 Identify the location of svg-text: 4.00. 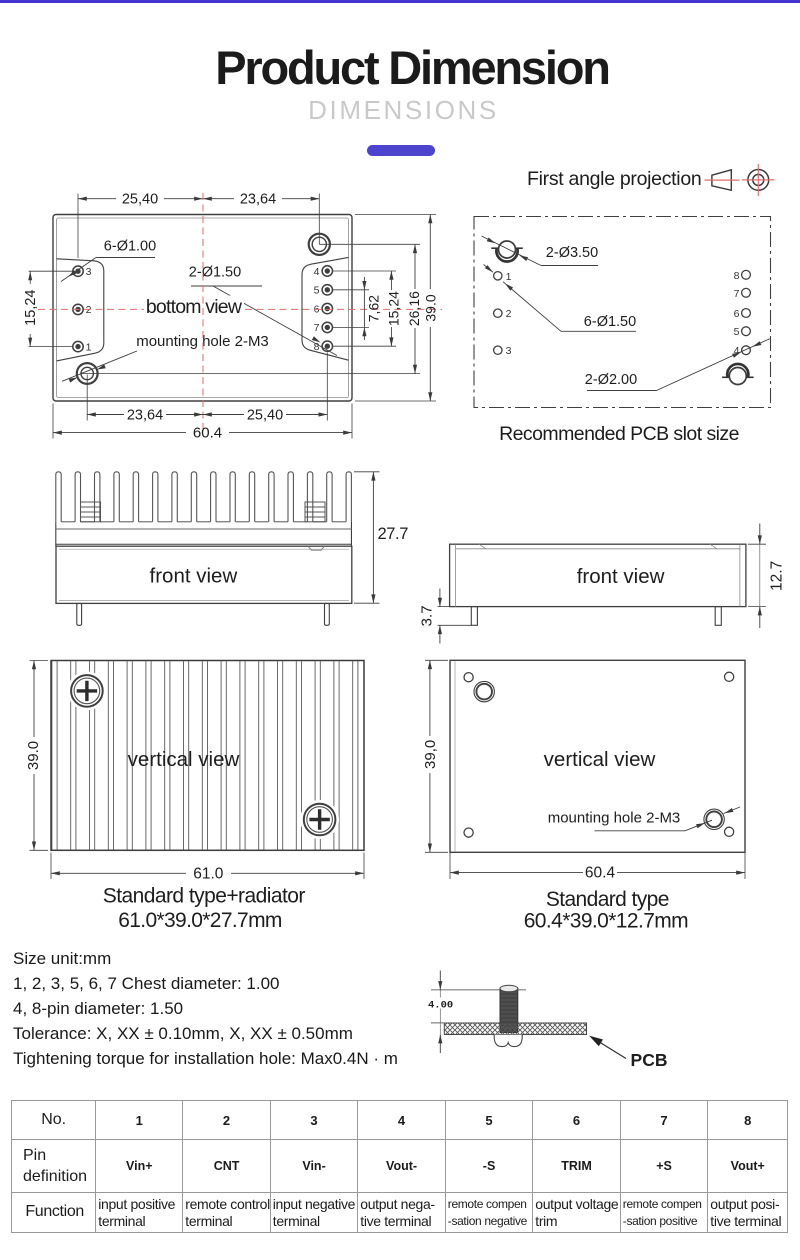
(440, 1006).